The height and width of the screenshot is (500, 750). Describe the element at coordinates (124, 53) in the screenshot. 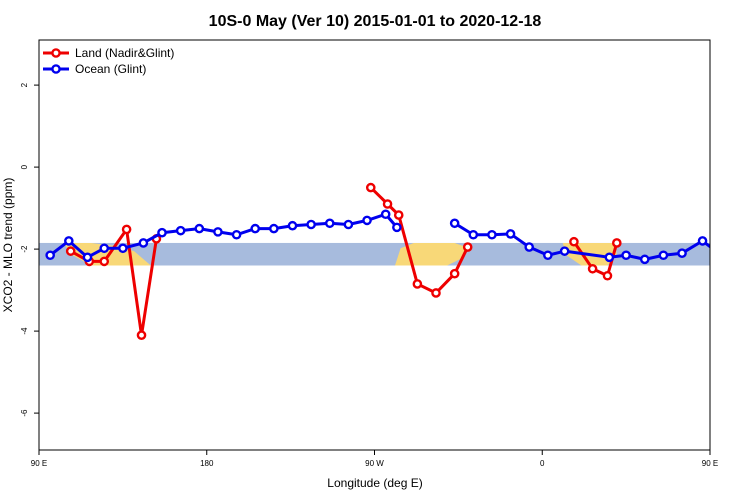

I see `legend-label: Land (Nadir&Glint)` at that location.